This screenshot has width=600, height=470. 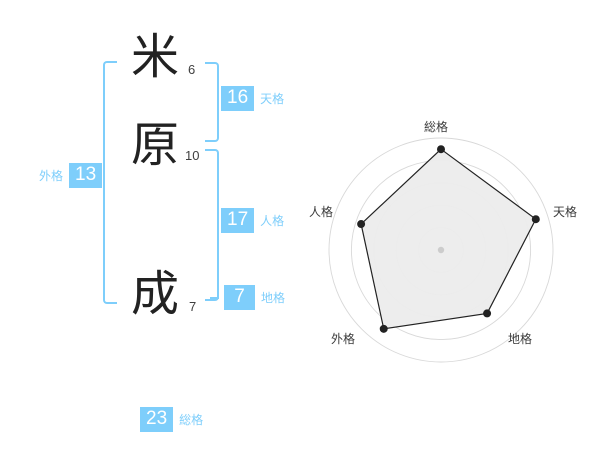 I want to click on kanji-character-3: 成, so click(x=155, y=294).